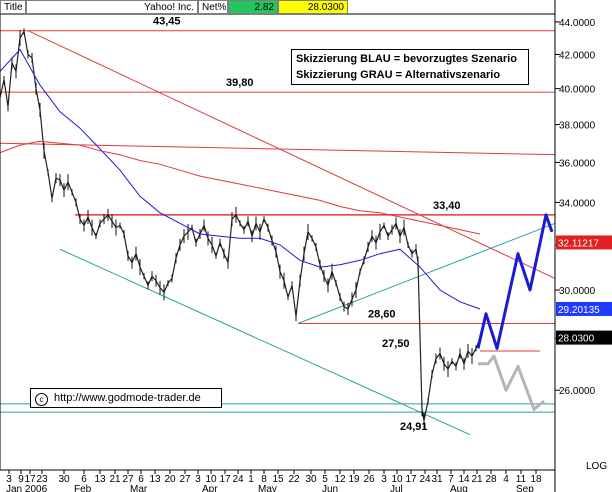  I want to click on trend-line-teal, so click(426, 273).